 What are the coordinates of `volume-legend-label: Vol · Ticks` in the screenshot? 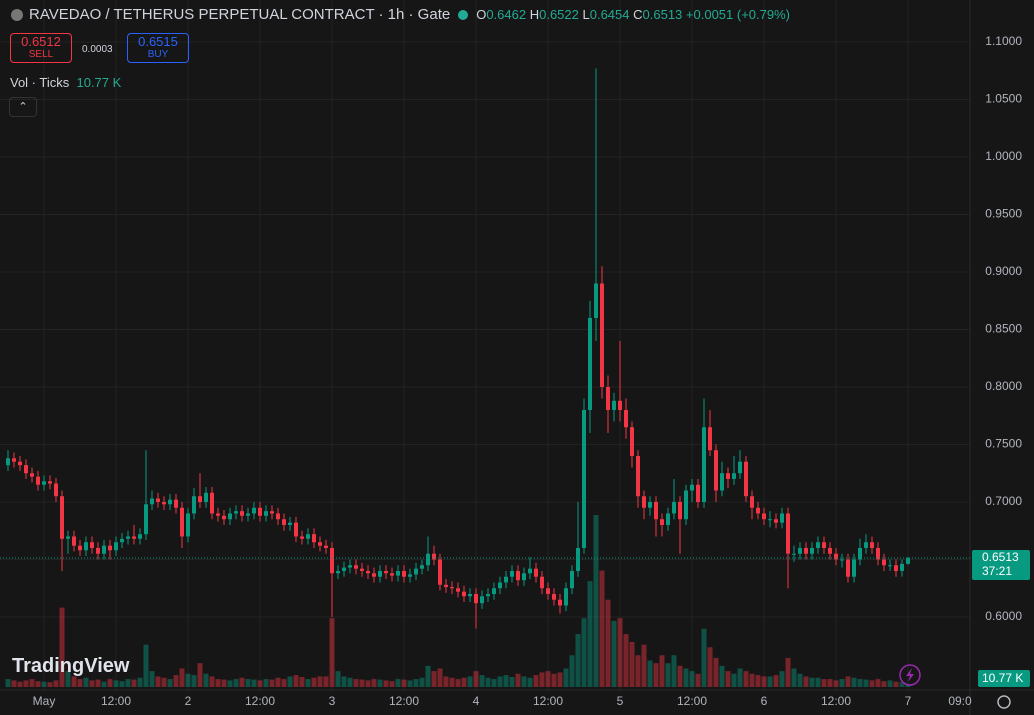 It's located at (40, 82).